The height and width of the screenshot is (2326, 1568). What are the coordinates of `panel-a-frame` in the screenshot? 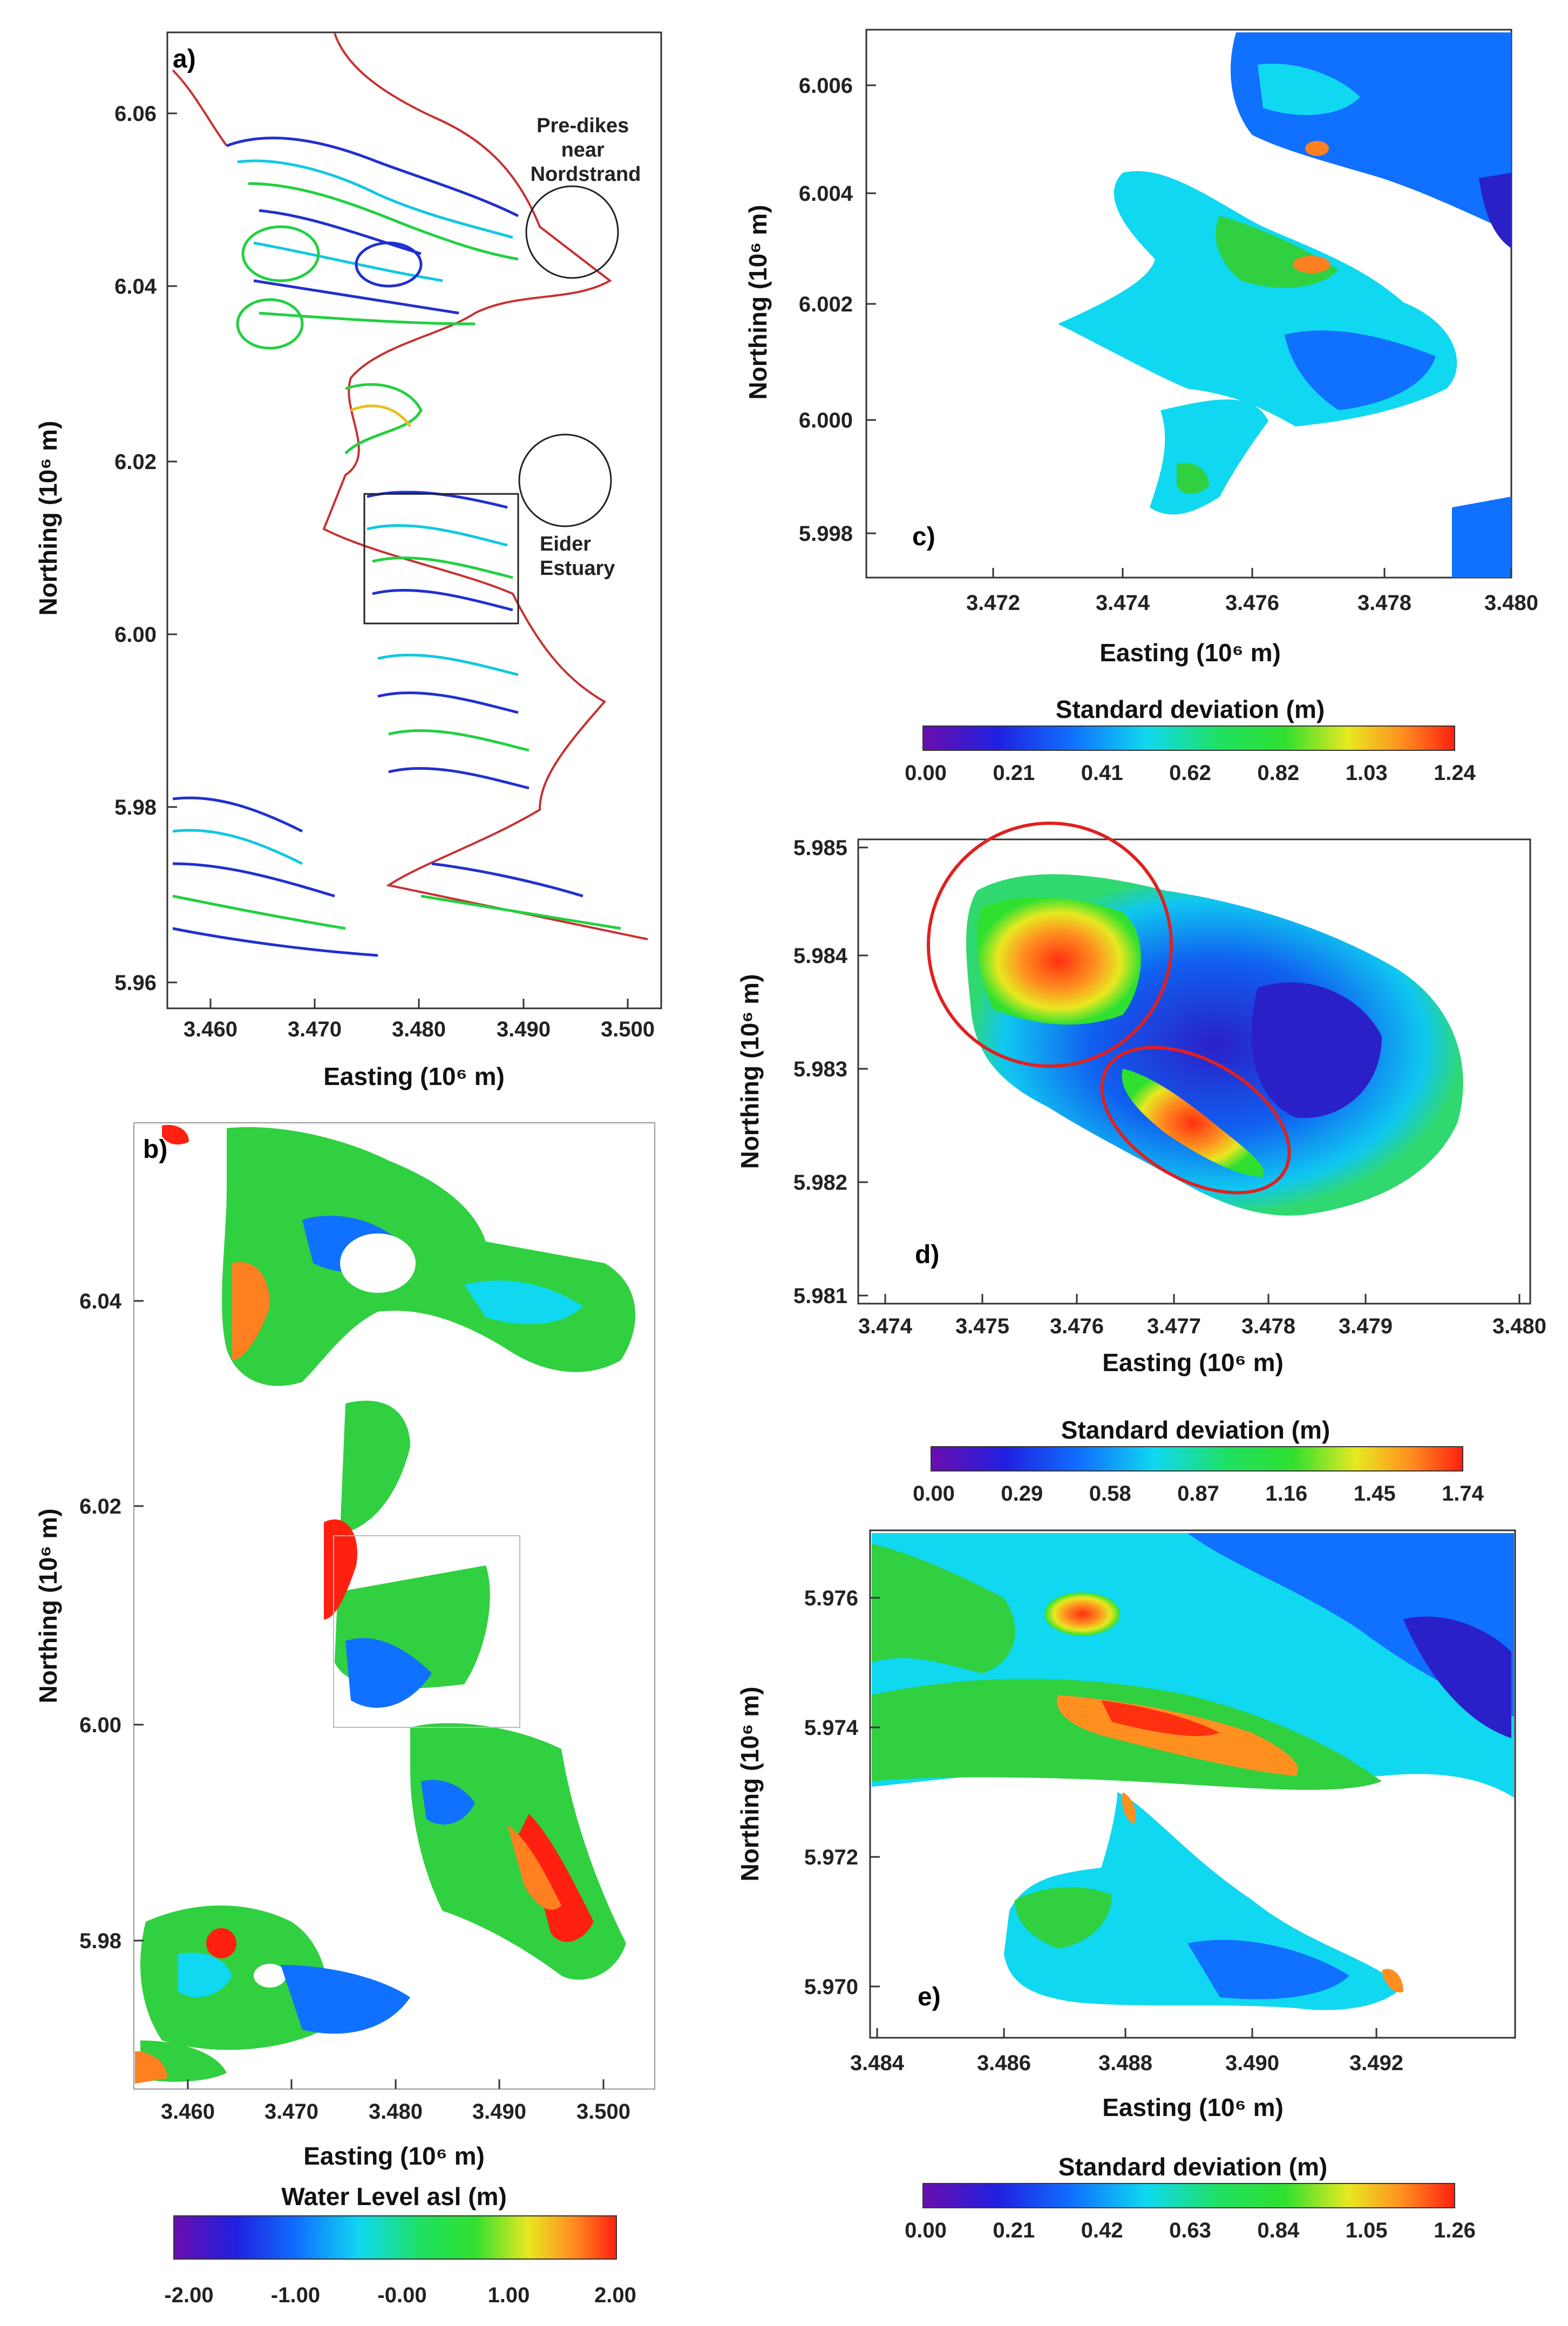 It's located at (414, 520).